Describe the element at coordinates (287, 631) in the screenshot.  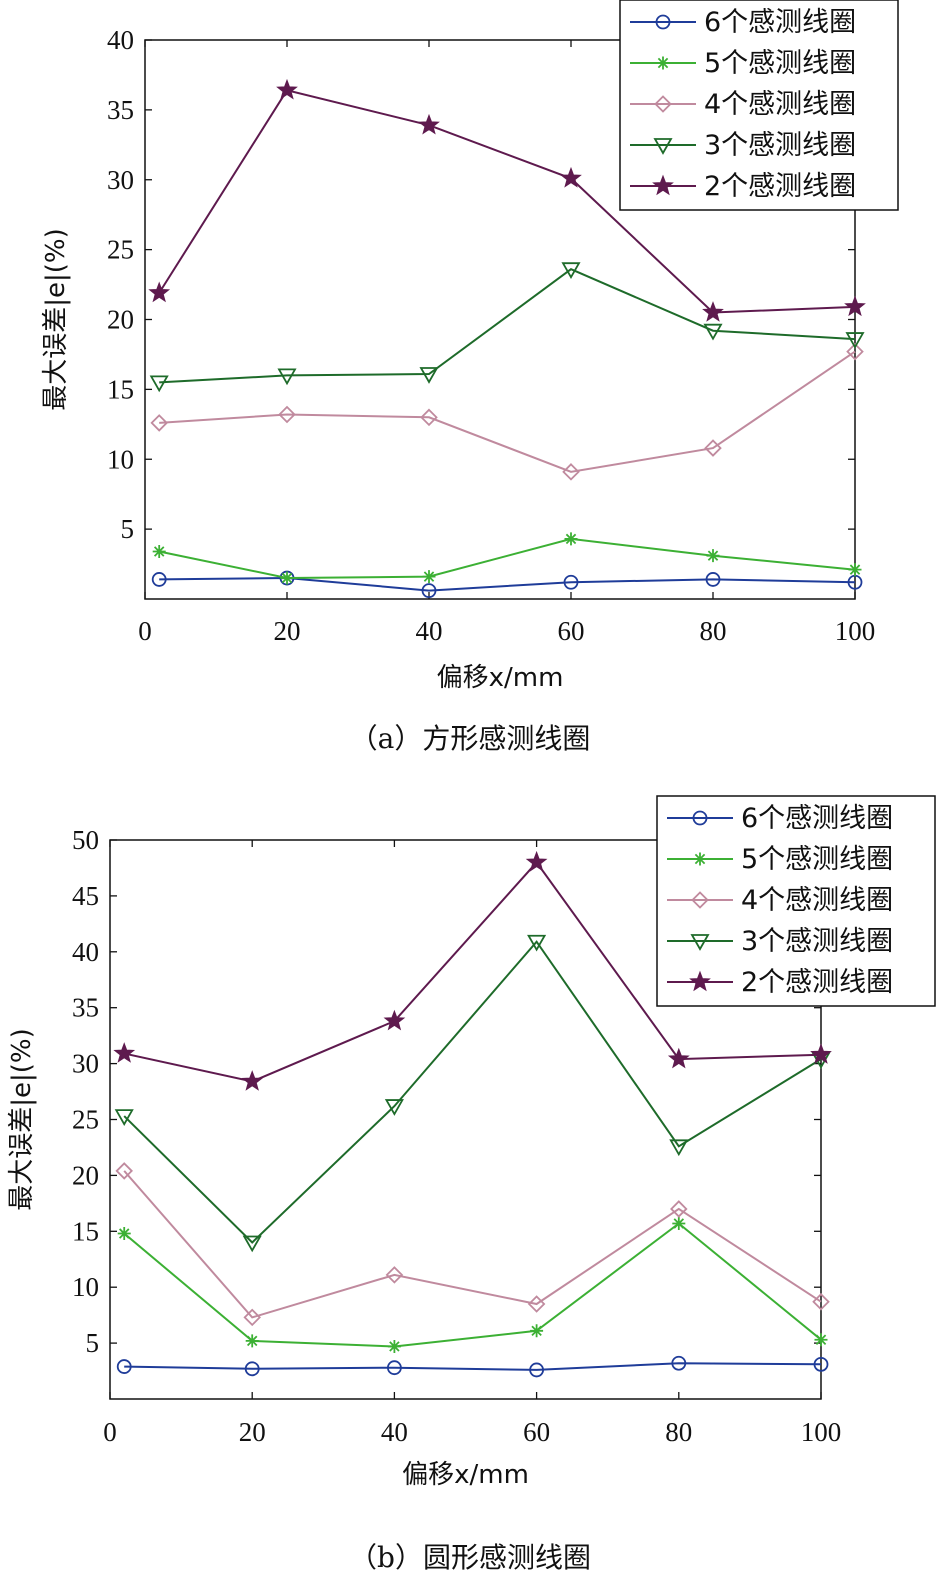
I see `x-tick-label: 20` at that location.